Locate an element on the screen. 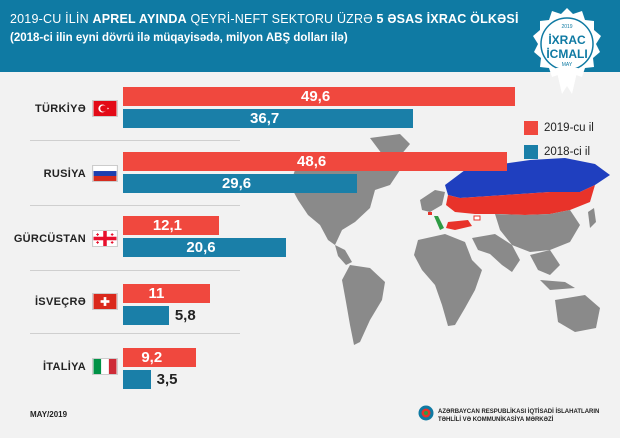  value-2018-turkey: 36,7 is located at coordinates (265, 118).